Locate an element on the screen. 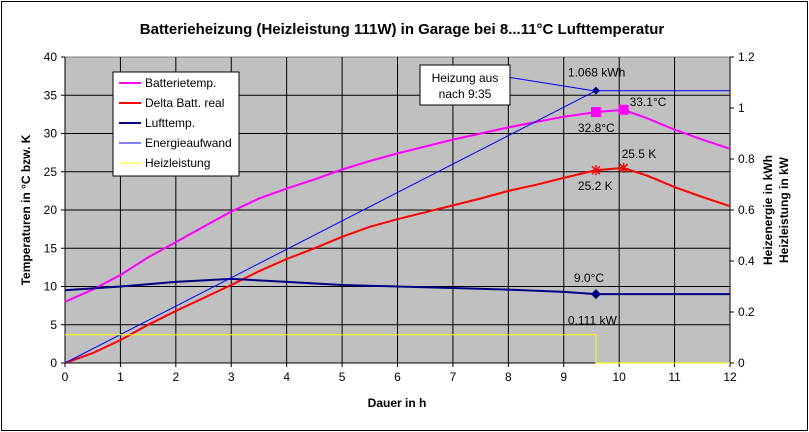  legend-label-3: Lufttemp. is located at coordinates (170, 123).